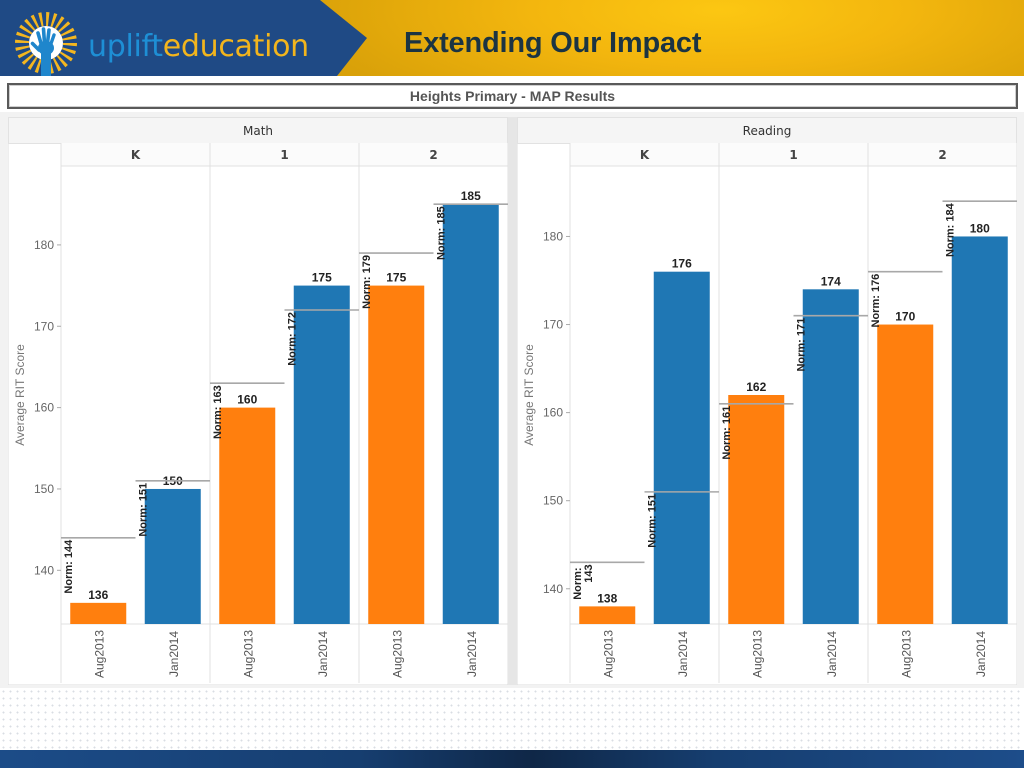 This screenshot has height=768, width=1024. Describe the element at coordinates (682, 264) in the screenshot. I see `bar-value-label: 176` at that location.